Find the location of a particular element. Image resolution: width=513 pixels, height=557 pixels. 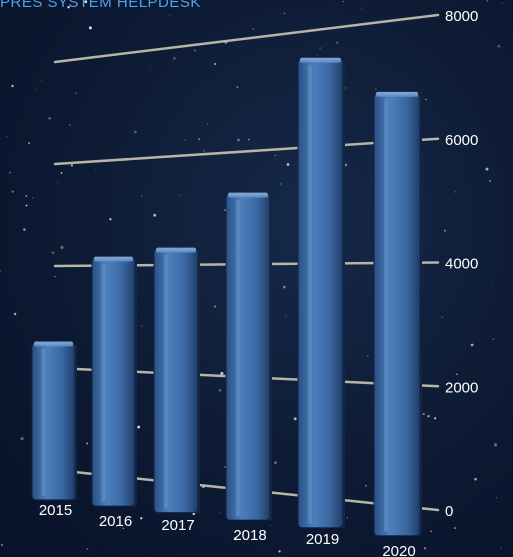

chart-title: PRES SYSTEM HELPDESK is located at coordinates (100, 5).